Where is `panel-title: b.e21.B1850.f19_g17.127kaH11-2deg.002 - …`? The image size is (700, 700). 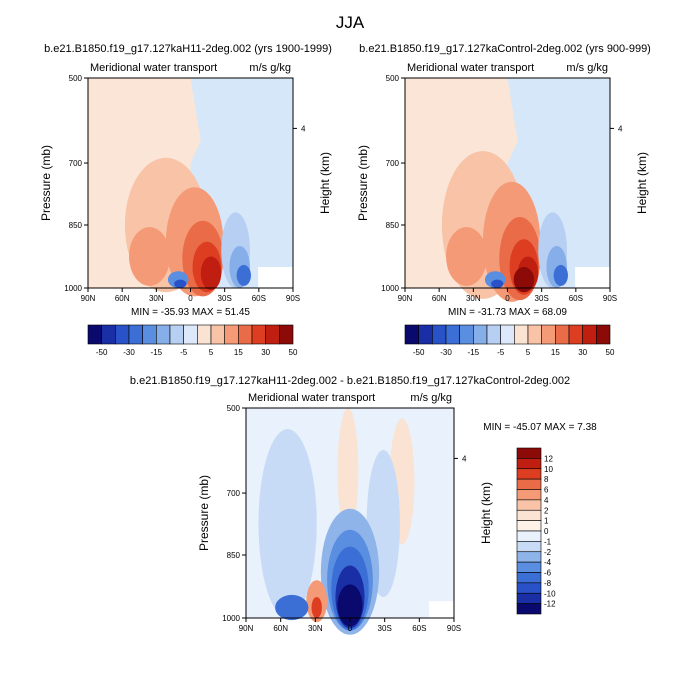
panel-title: b.e21.B1850.f19_g17.127kaH11-2deg.002 - … is located at coordinates (350, 381).